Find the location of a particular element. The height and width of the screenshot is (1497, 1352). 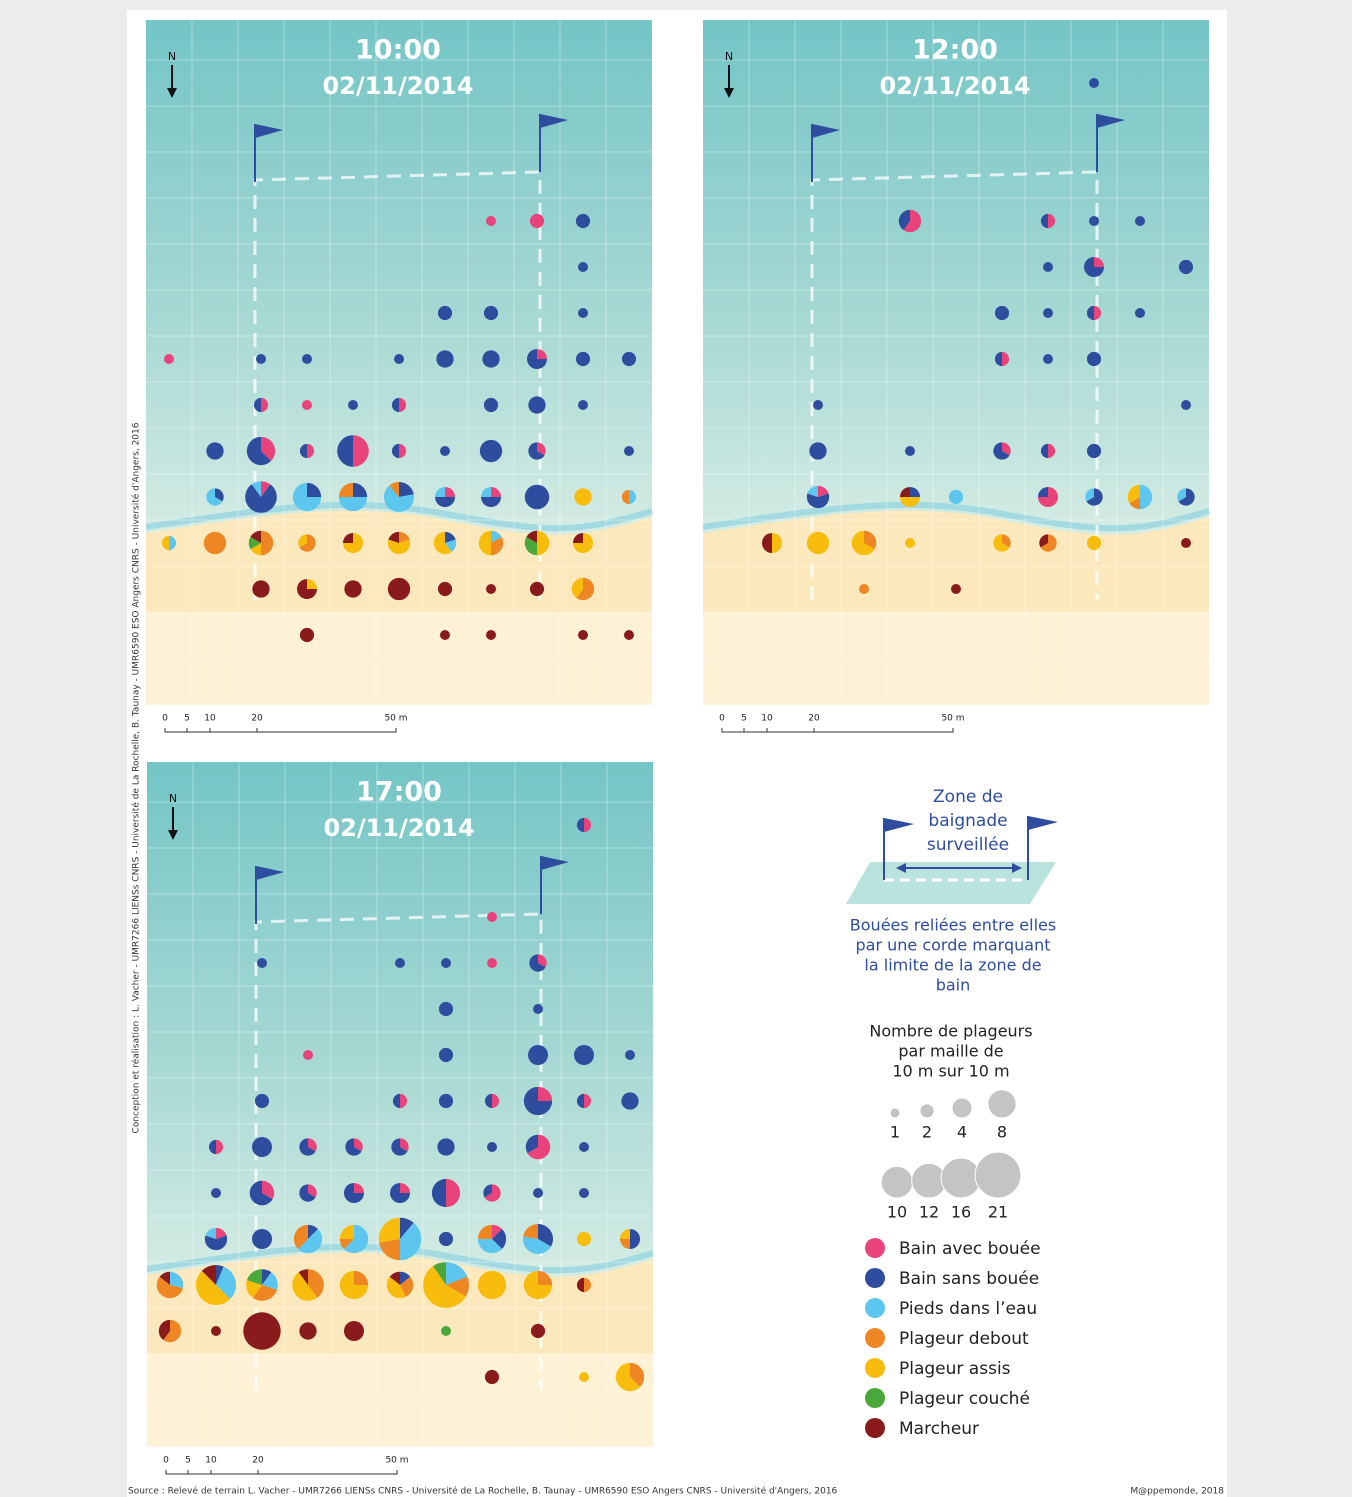

north-label: N is located at coordinates (172, 56).